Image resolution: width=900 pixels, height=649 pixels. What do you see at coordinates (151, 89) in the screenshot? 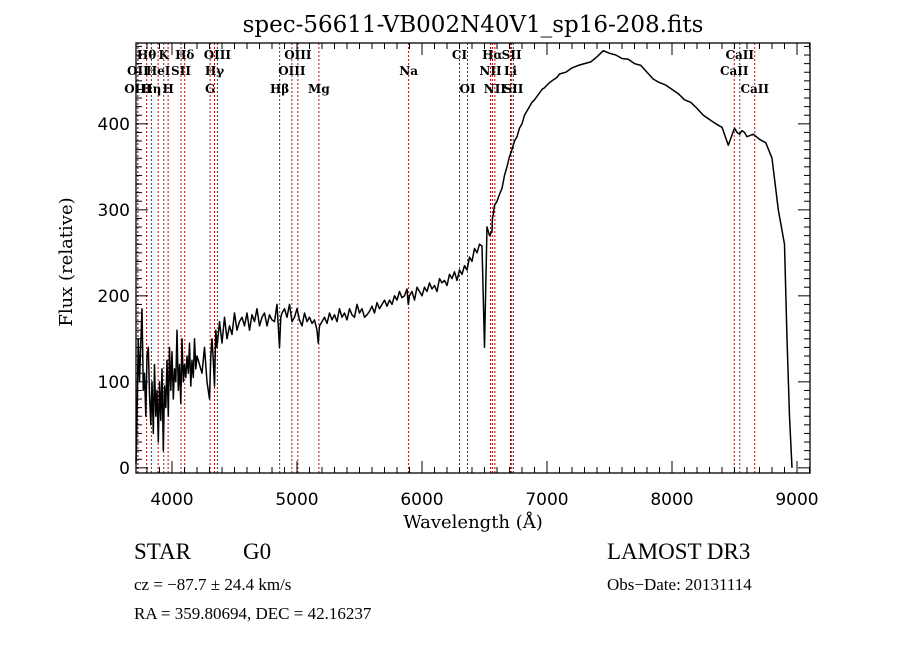
I see `line-label: Hη` at bounding box center [151, 89].